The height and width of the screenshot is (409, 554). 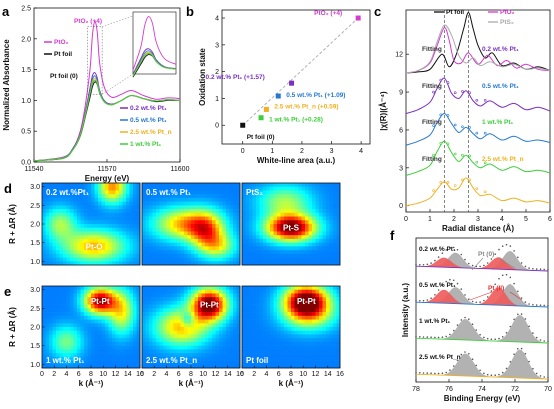 I want to click on x-tick-label-a: 11570, so click(x=107, y=169).